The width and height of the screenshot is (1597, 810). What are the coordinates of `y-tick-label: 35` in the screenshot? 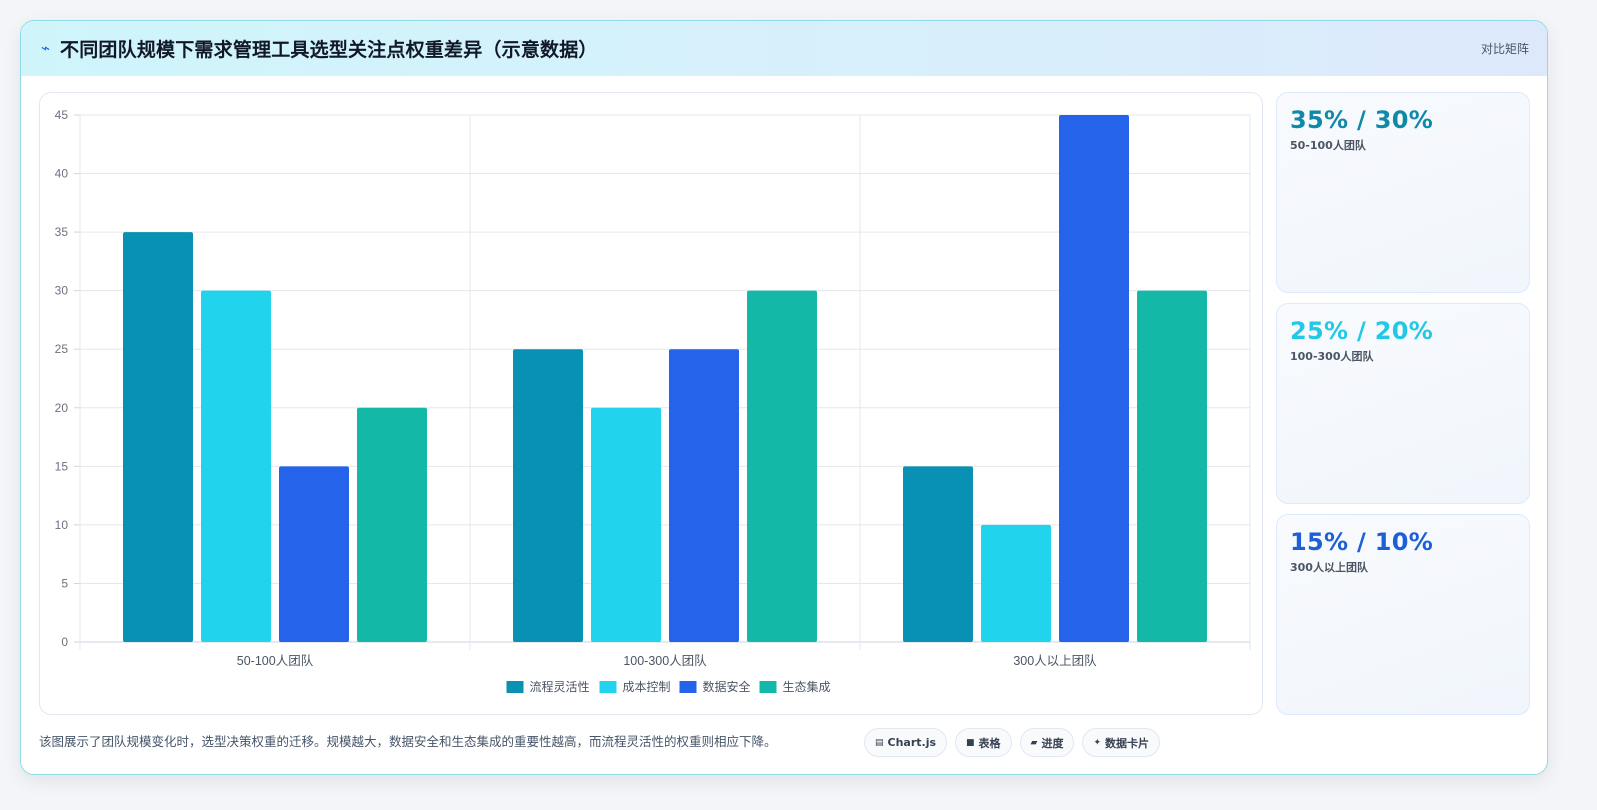 It's located at (62, 232).